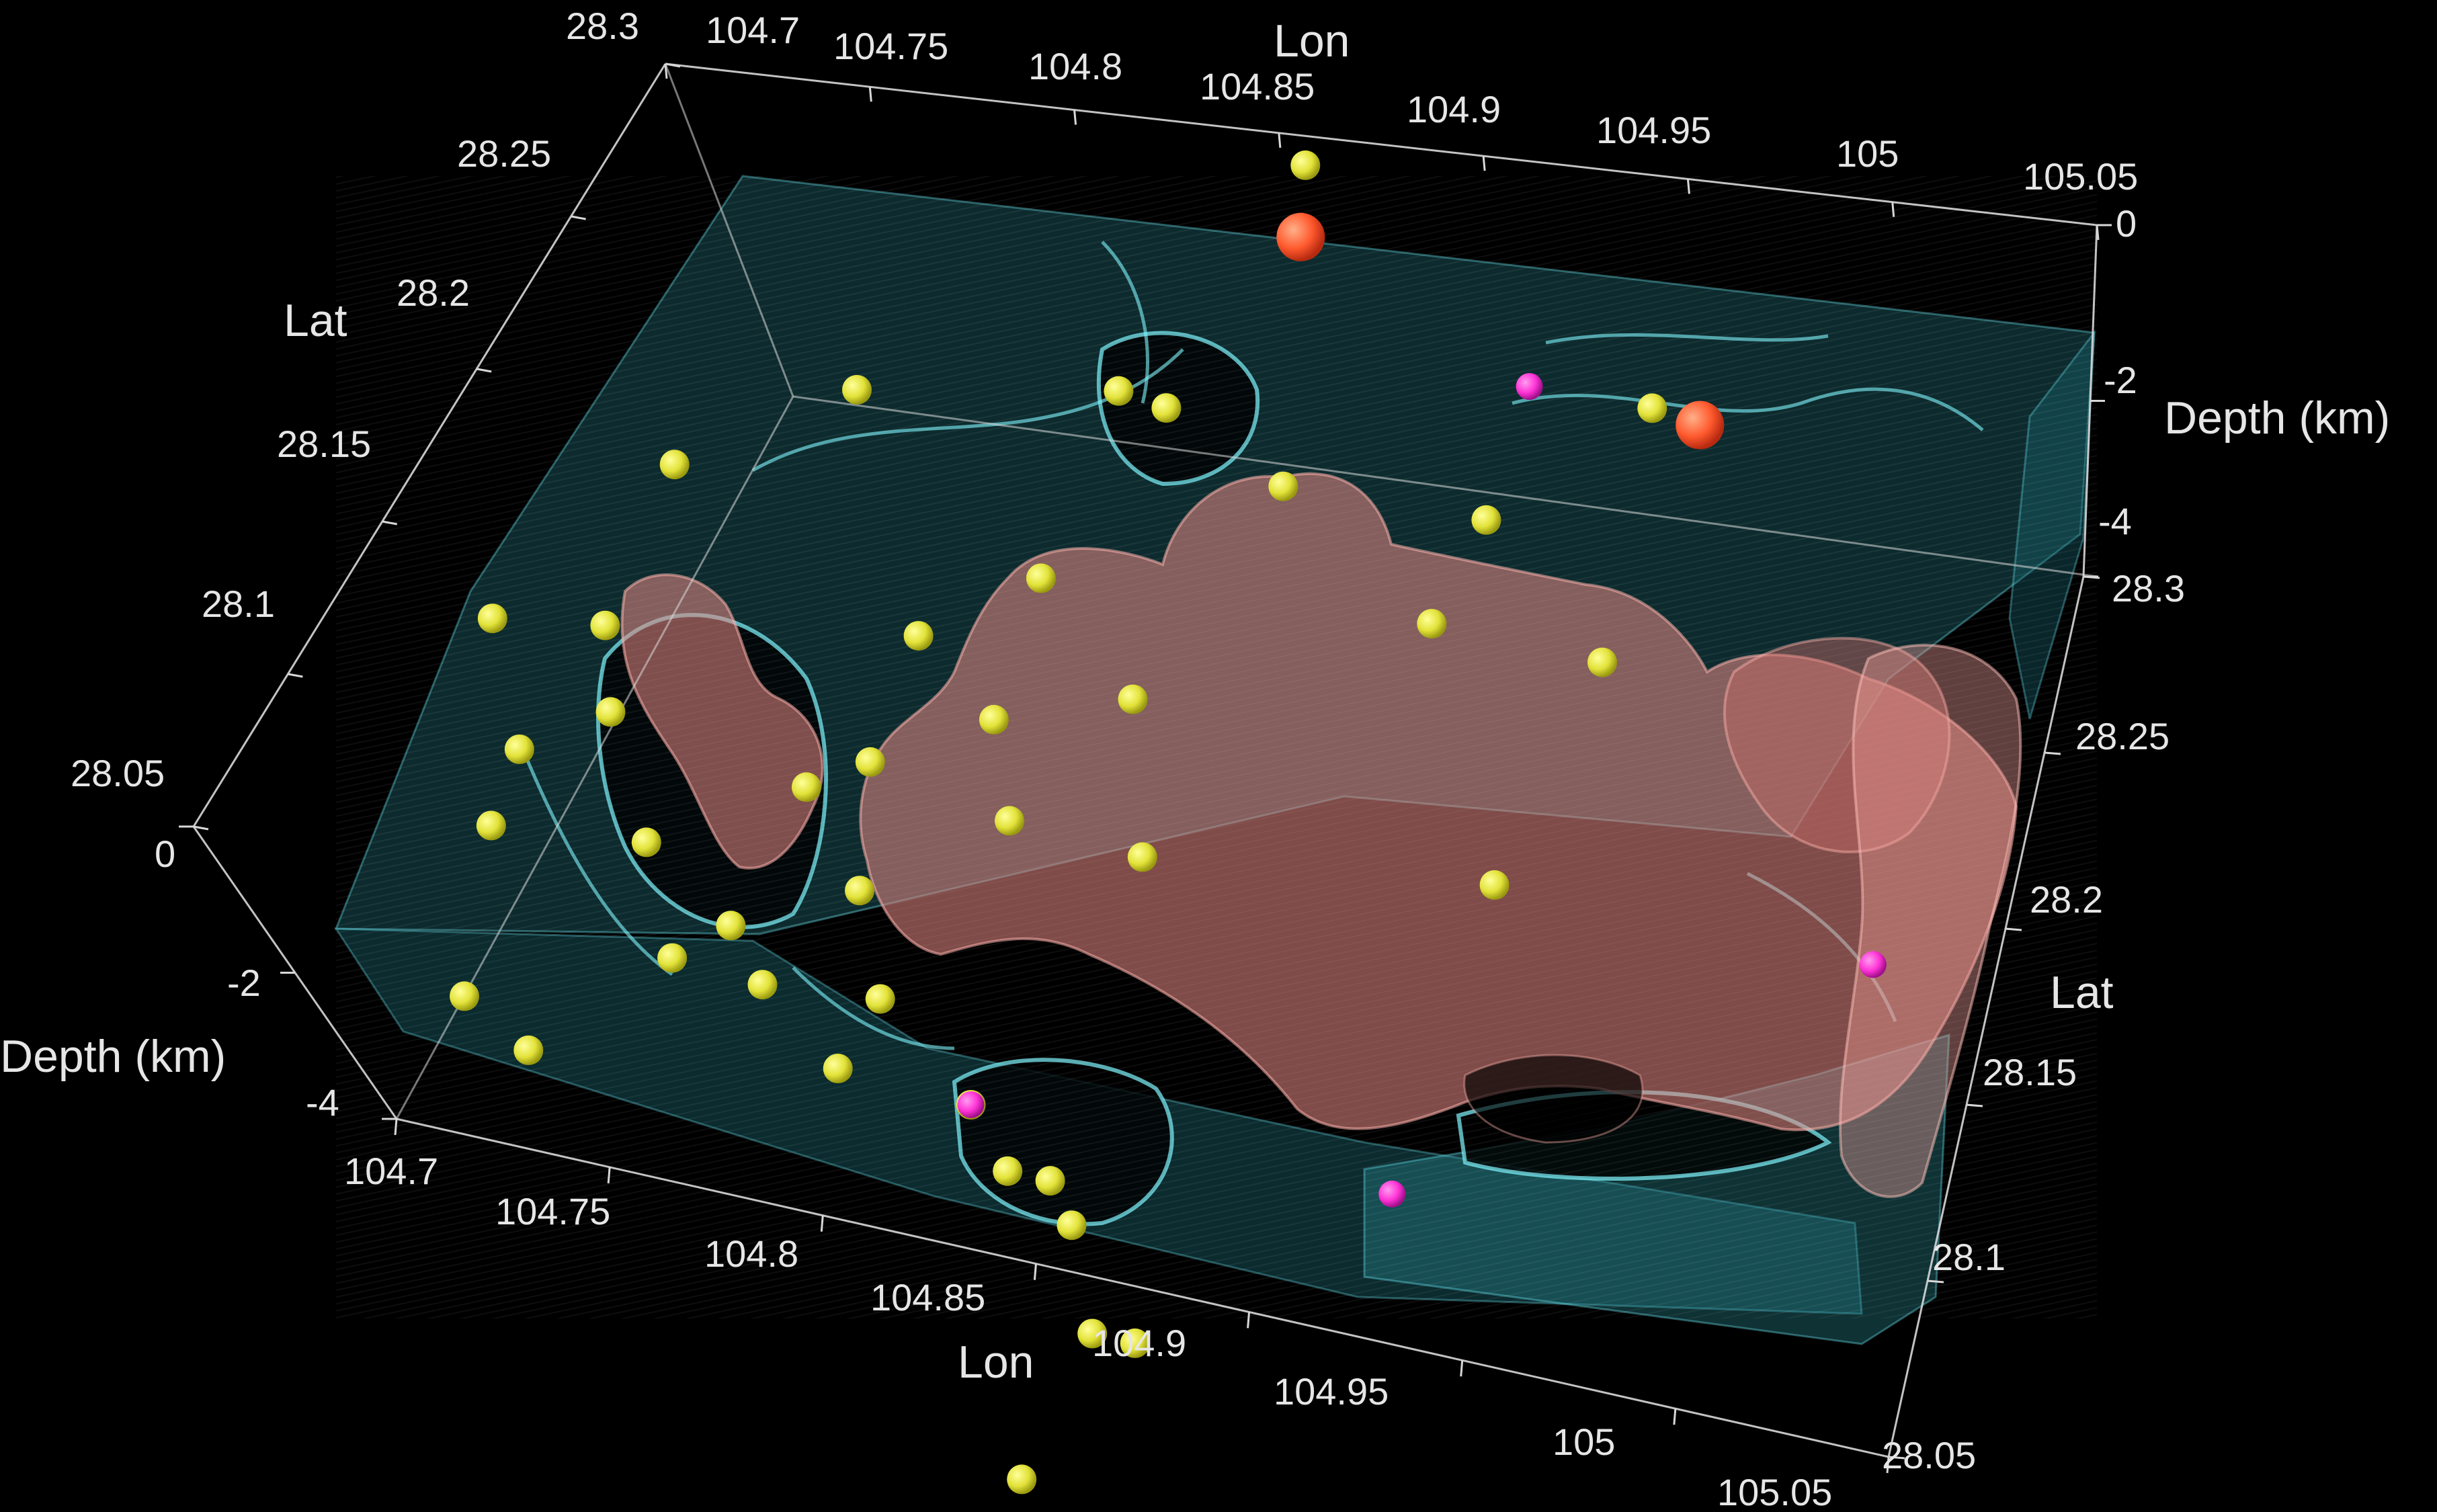 This screenshot has width=2437, height=1512. What do you see at coordinates (1774, 1492) in the screenshot?
I see `bottom-lon-tick: 105.05` at bounding box center [1774, 1492].